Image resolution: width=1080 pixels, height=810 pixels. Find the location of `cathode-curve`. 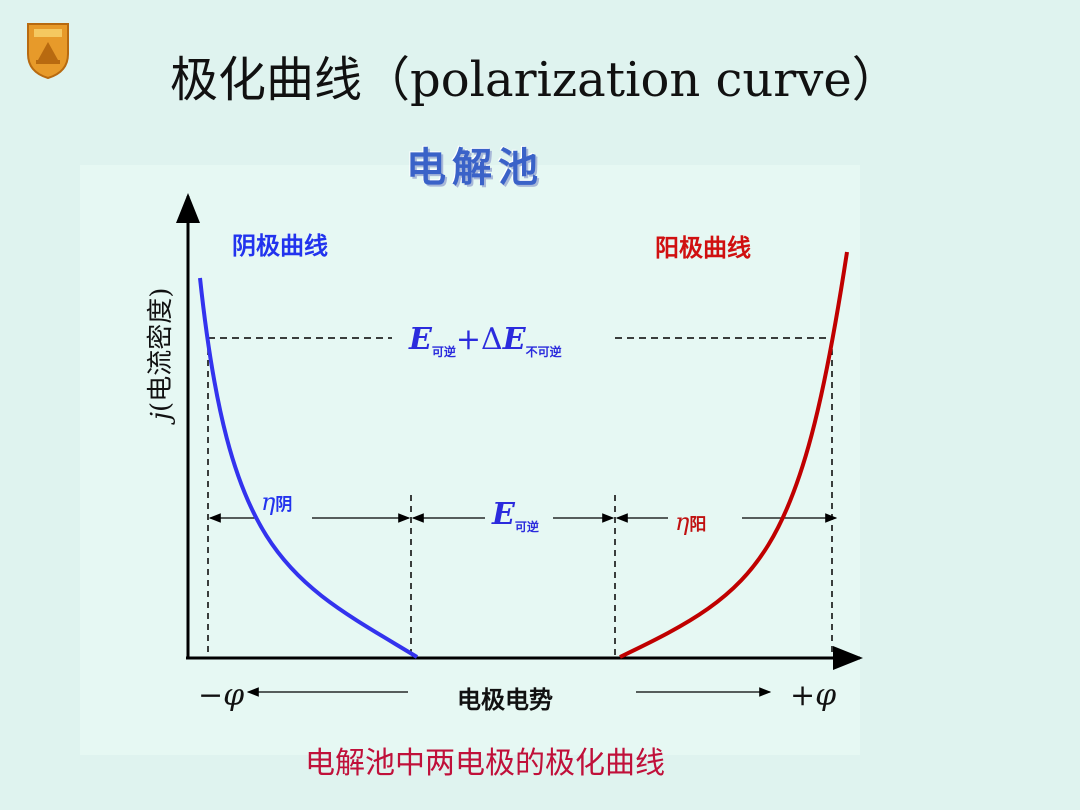

cathode-curve is located at coordinates (308, 468).